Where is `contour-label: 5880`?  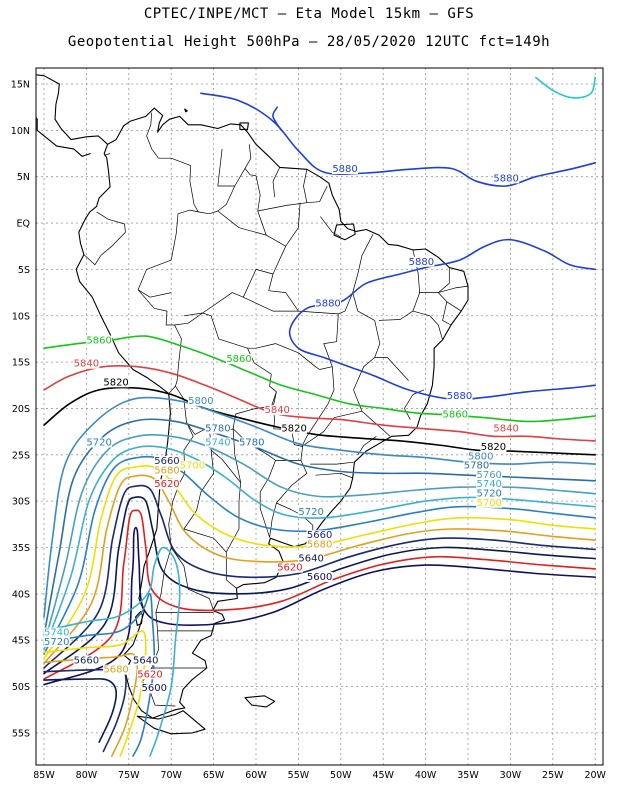
contour-label: 5880 is located at coordinates (506, 178).